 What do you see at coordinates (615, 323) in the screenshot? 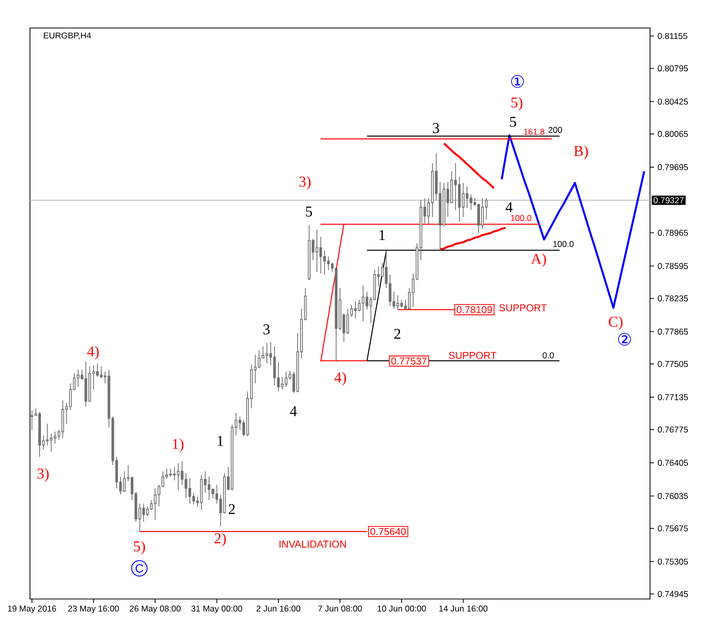
I see `annotation: C)` at bounding box center [615, 323].